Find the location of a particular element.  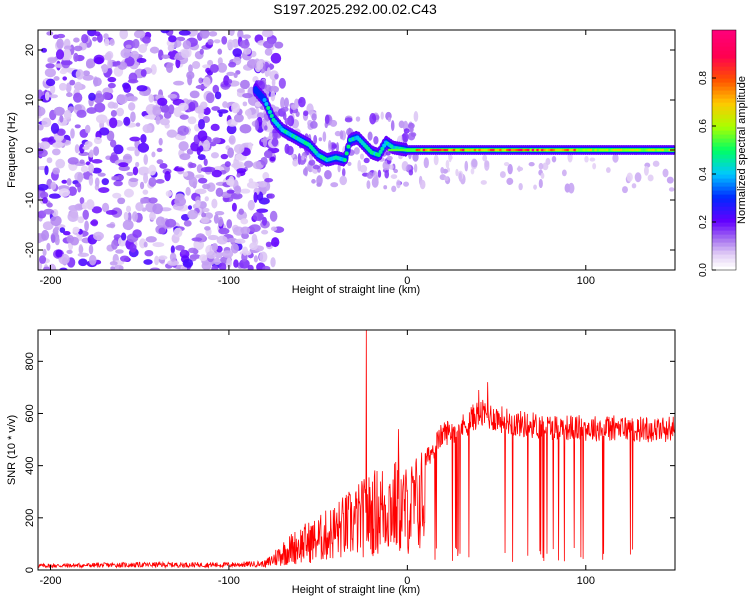

y-tick-label: 0 is located at coordinates (30, 570).